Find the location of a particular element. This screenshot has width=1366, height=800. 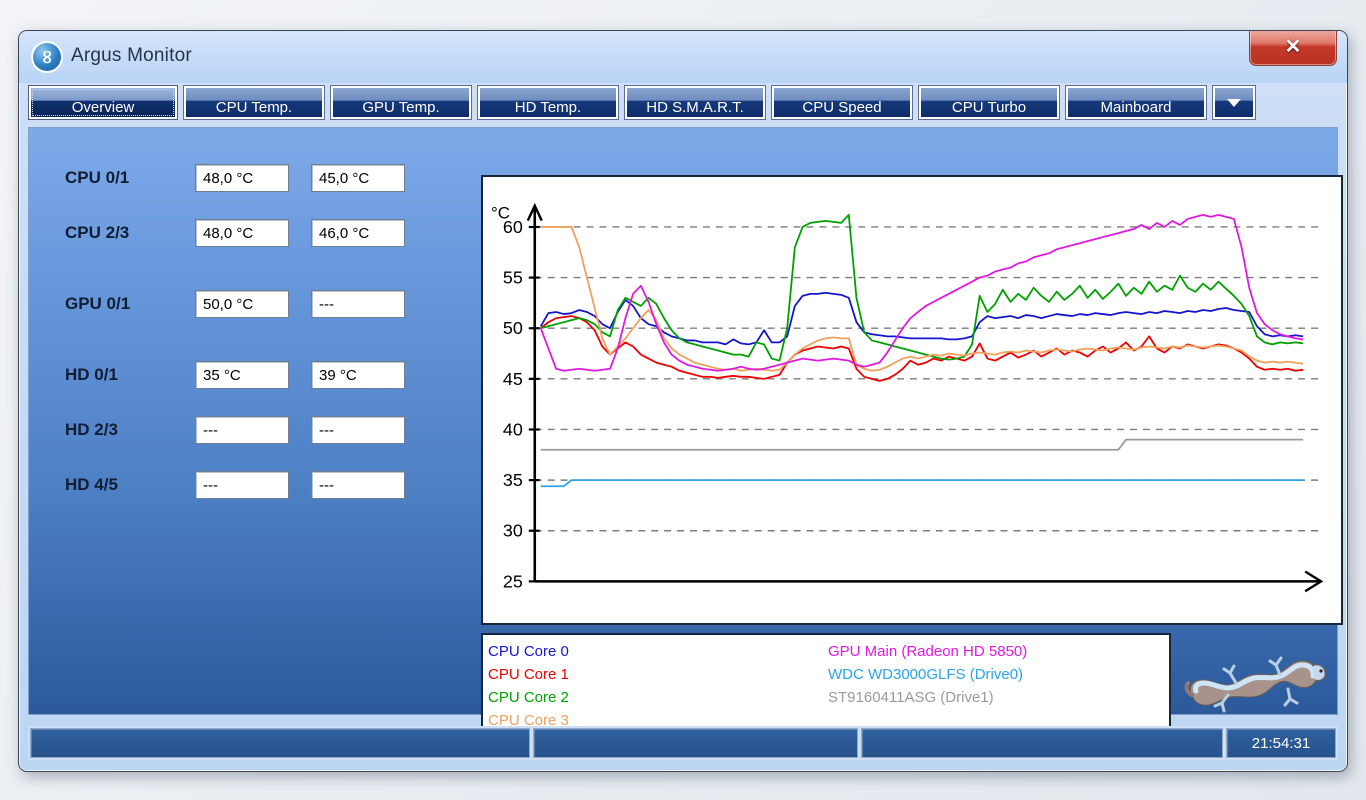

reading-row: HD 4/5 --- --- is located at coordinates (260, 485).